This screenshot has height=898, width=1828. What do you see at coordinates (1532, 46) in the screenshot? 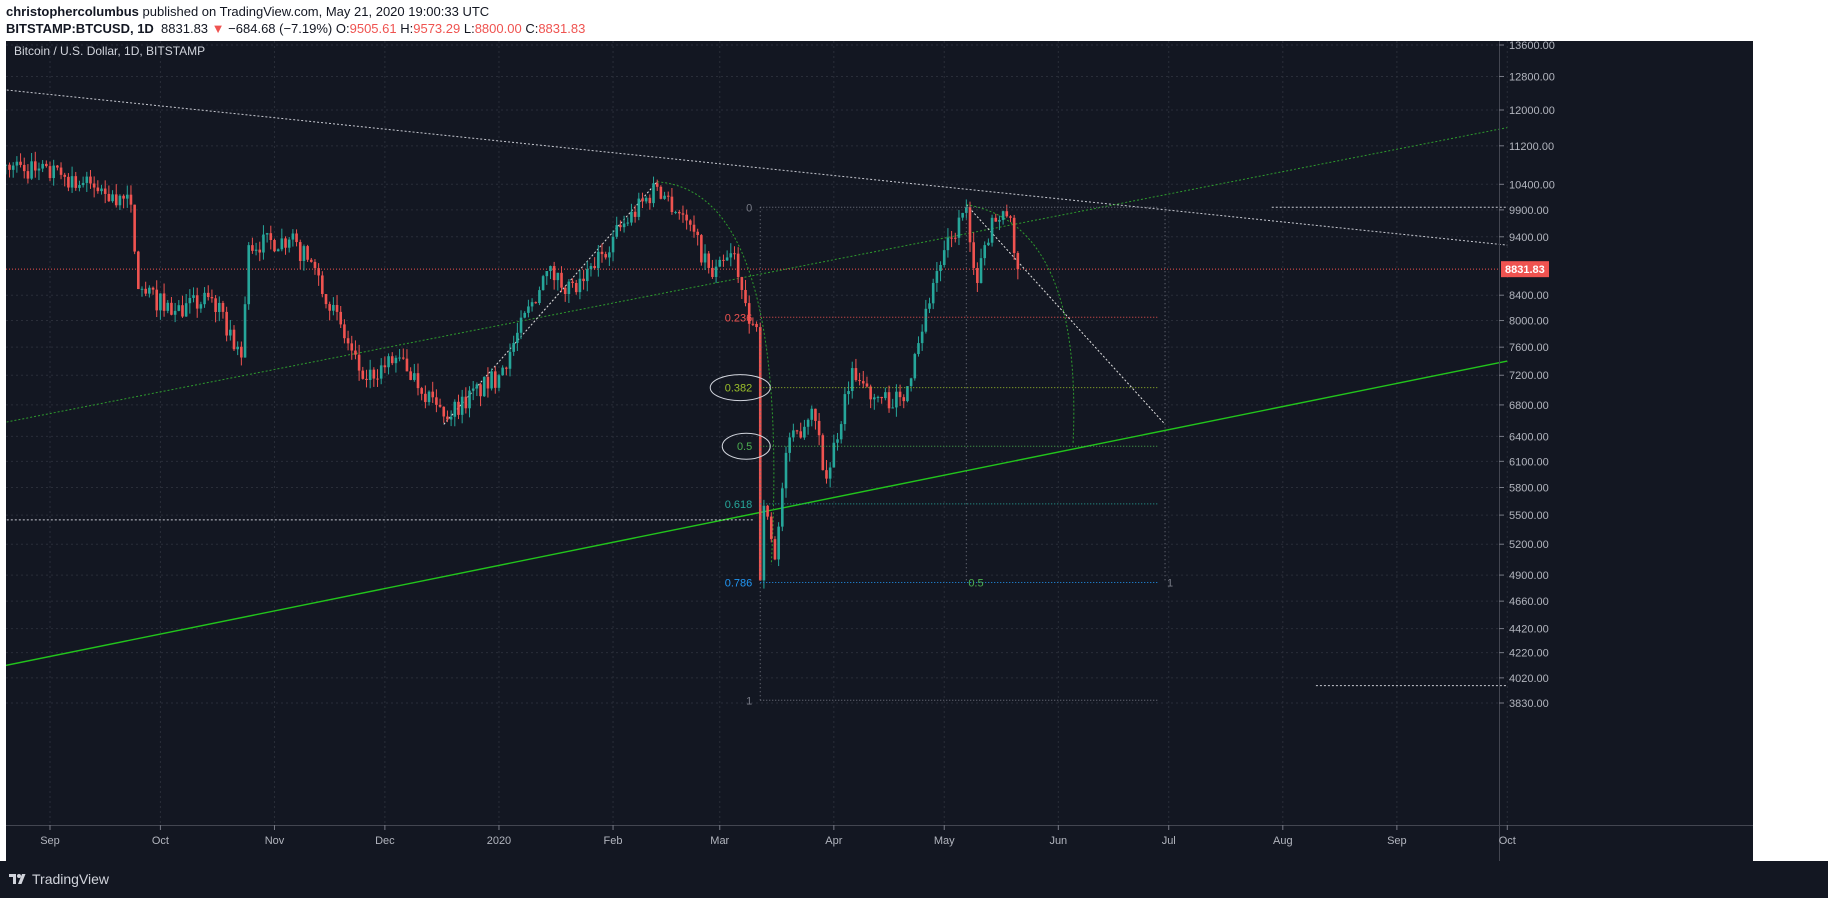
I see `price-tick-label: 13600.00` at bounding box center [1532, 46].